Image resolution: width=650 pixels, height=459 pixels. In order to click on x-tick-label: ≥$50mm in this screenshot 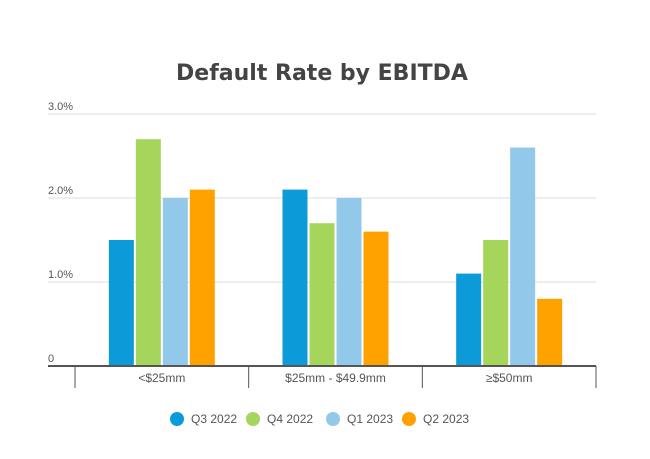, I will do `click(509, 378)`.